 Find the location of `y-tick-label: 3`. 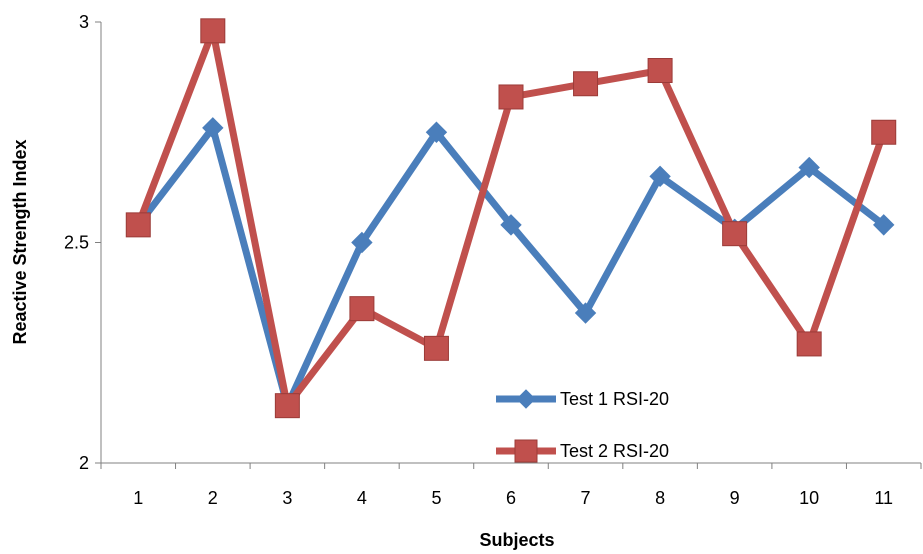

y-tick-label: 3 is located at coordinates (84, 22).